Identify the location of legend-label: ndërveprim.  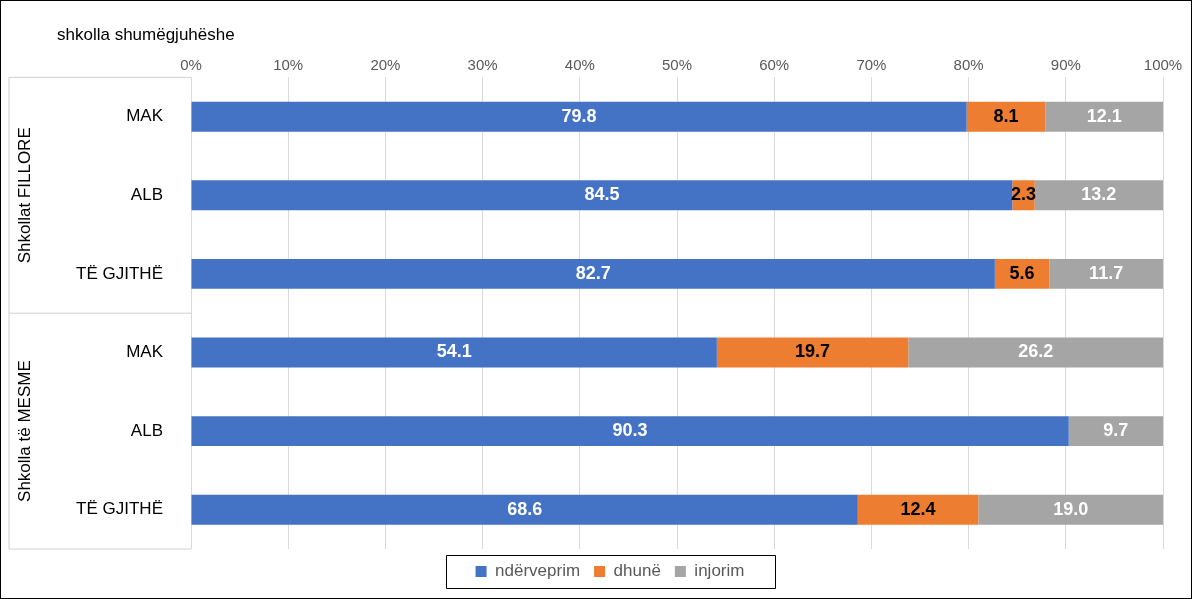
(538, 571).